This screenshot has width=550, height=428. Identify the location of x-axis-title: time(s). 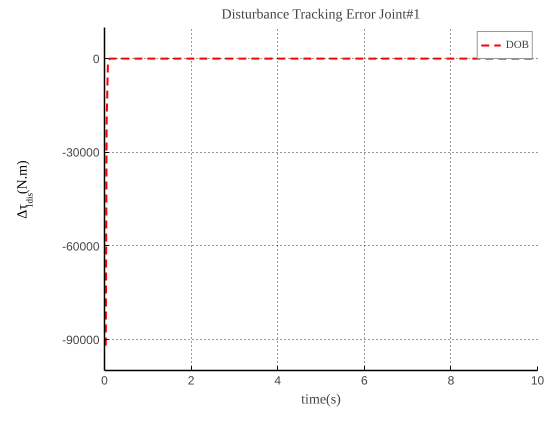
(321, 400).